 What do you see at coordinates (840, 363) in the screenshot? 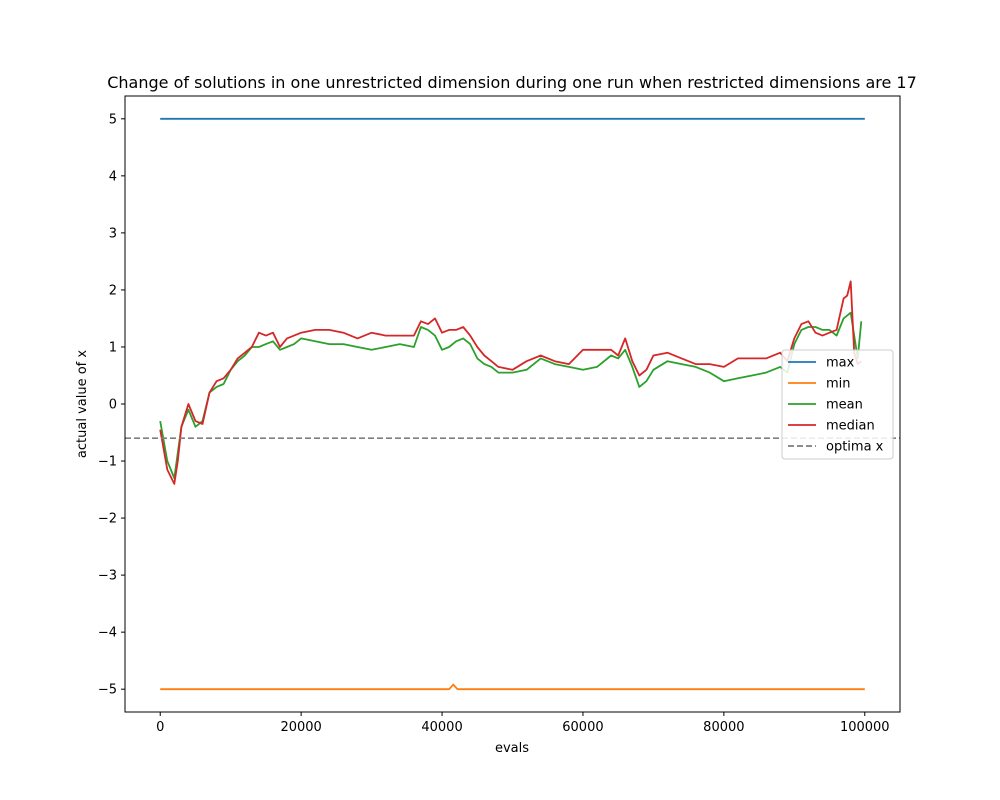
I see `legend-label-max: max` at bounding box center [840, 363].